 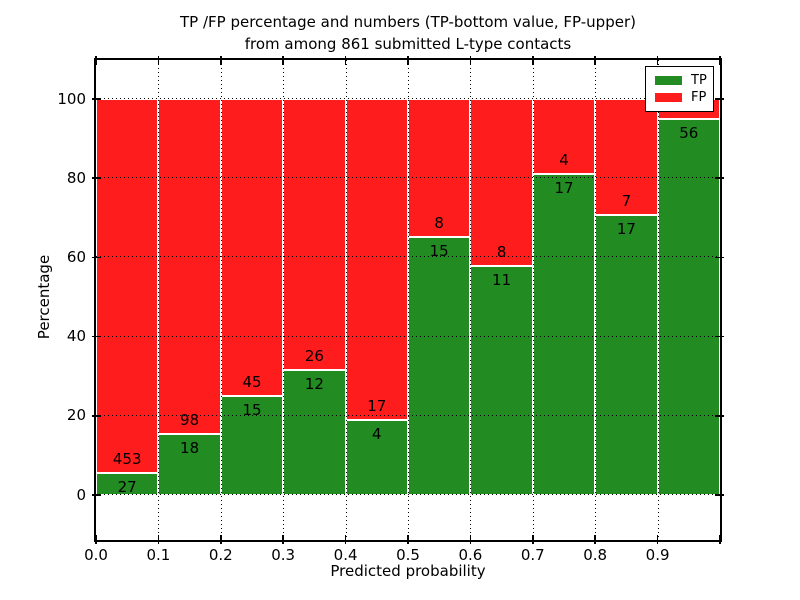 I want to click on tp-legend-swatch, so click(x=668, y=80).